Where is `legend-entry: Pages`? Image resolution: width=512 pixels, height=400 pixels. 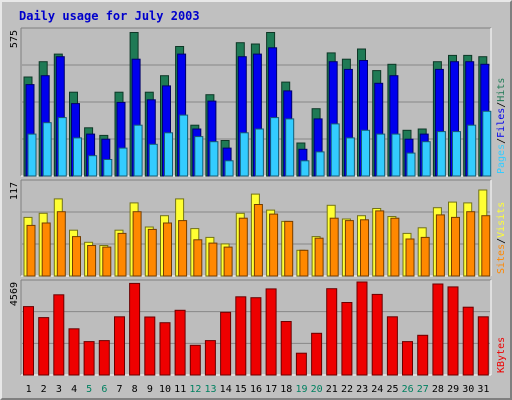
legend-entry: Pages is located at coordinates (501, 159).